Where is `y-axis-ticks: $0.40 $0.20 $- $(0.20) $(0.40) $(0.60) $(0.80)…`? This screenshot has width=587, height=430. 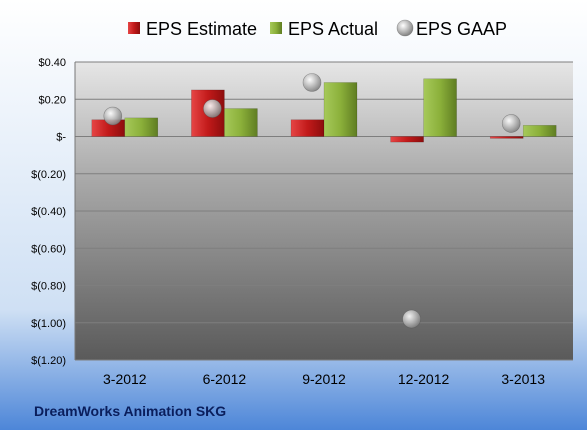
y-axis-ticks: $0.40 $0.20 $- $(0.20) $(0.40) $(0.60) $(0.80)… is located at coordinates (48, 212).